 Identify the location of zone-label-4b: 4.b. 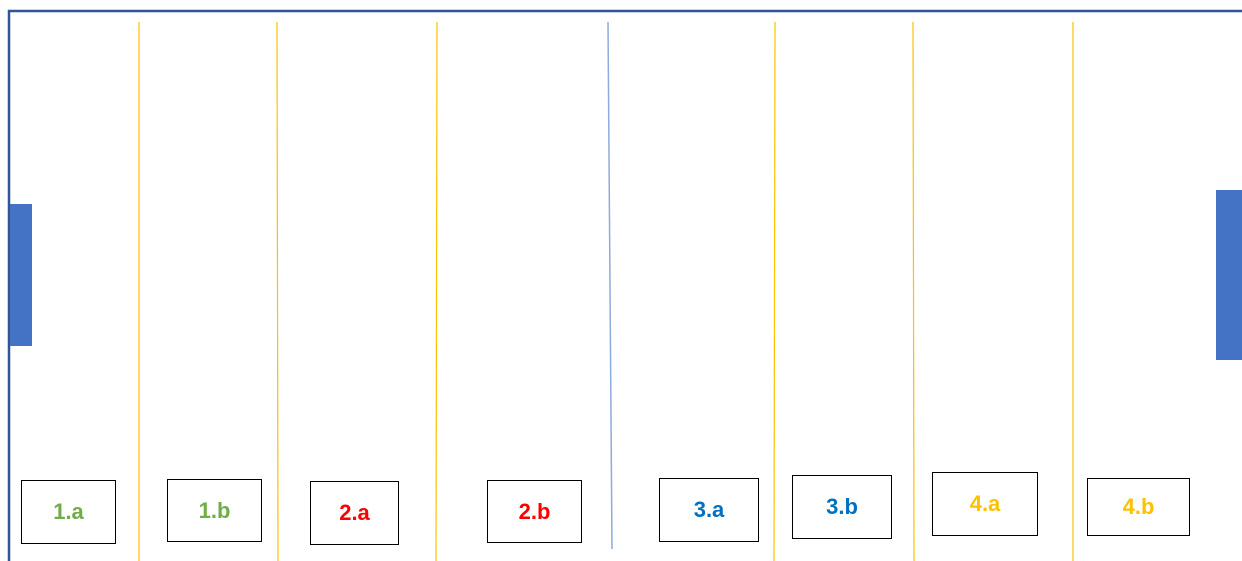
(1138, 507).